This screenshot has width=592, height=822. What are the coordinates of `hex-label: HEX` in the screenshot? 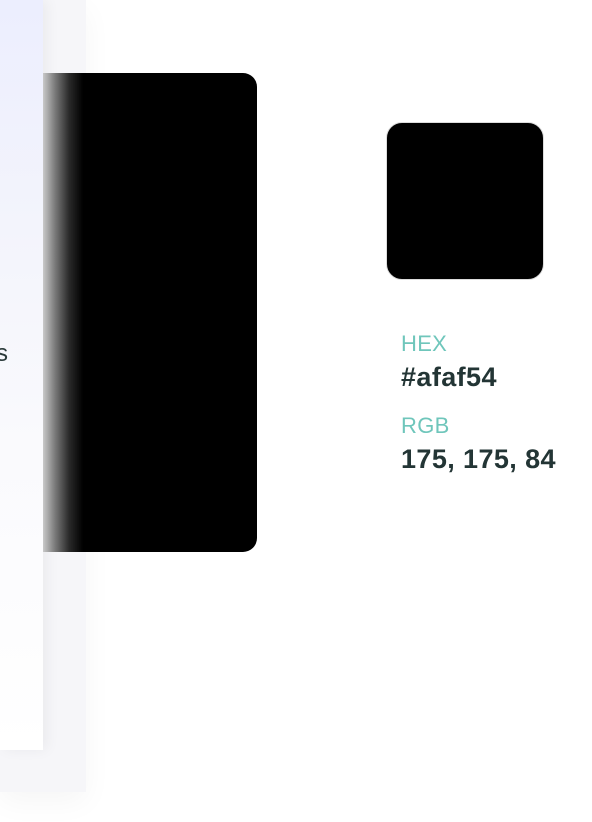 It's located at (424, 343).